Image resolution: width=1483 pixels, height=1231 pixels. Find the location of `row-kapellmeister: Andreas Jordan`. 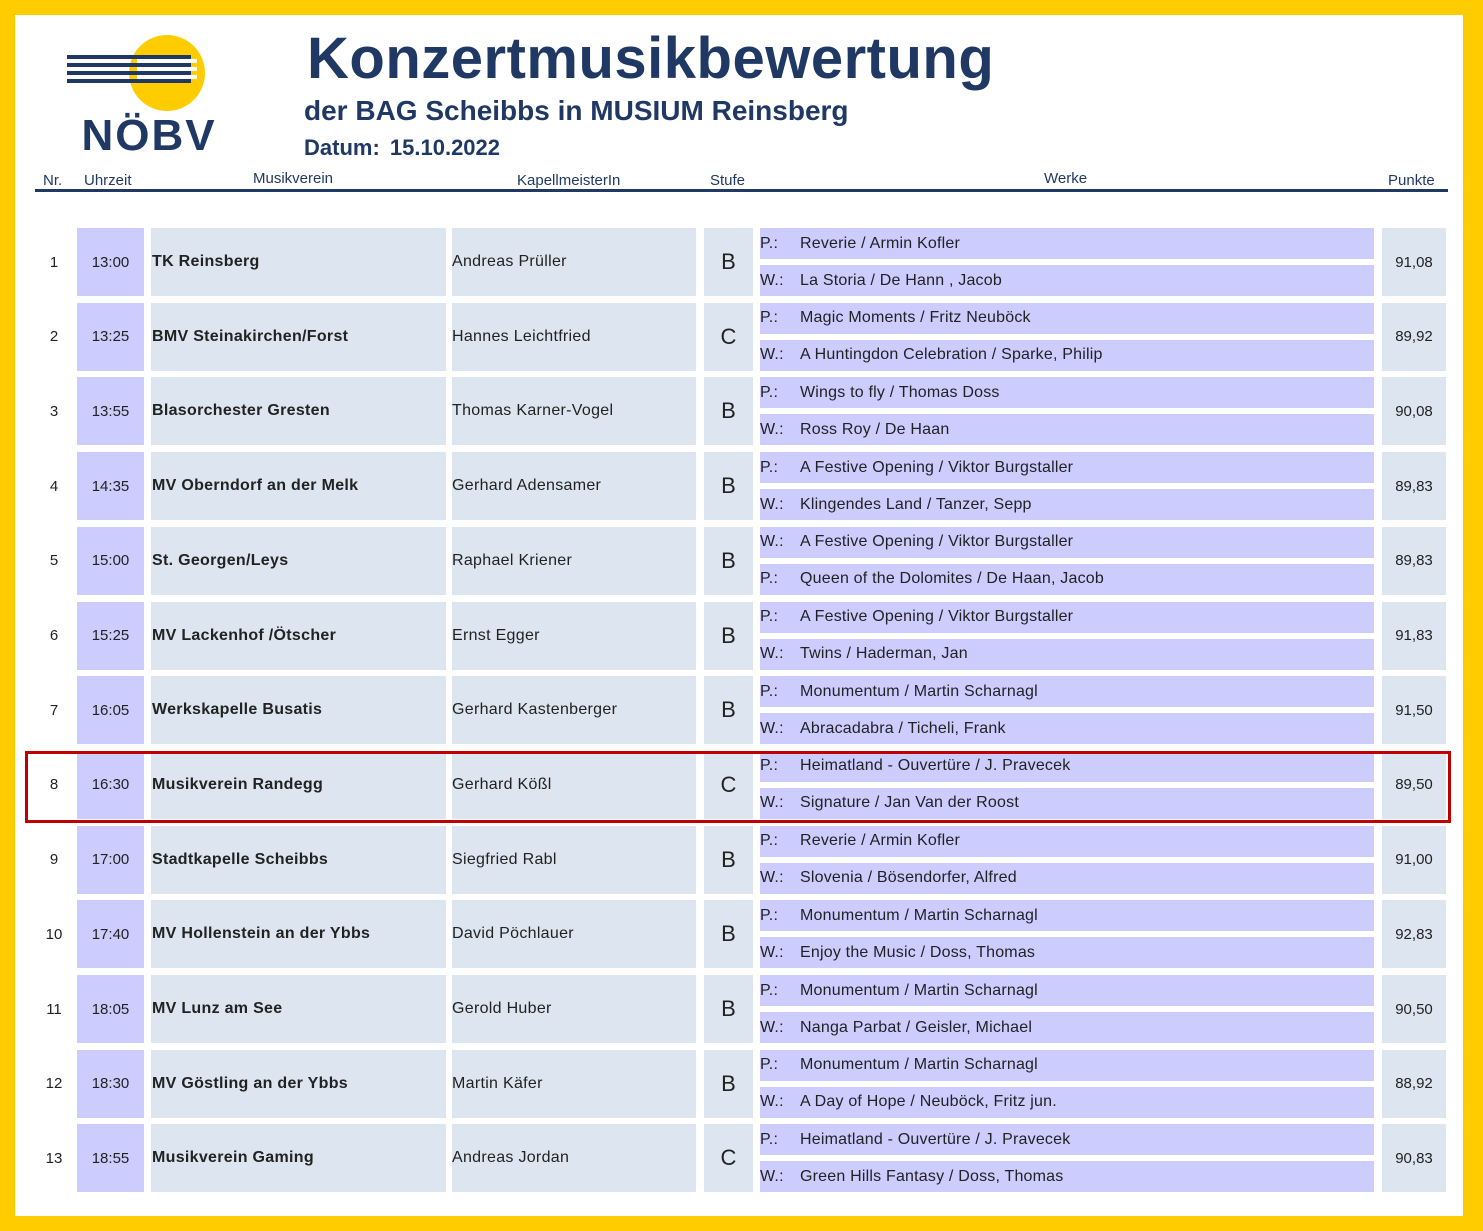

row-kapellmeister: Andreas Jordan is located at coordinates (574, 1158).